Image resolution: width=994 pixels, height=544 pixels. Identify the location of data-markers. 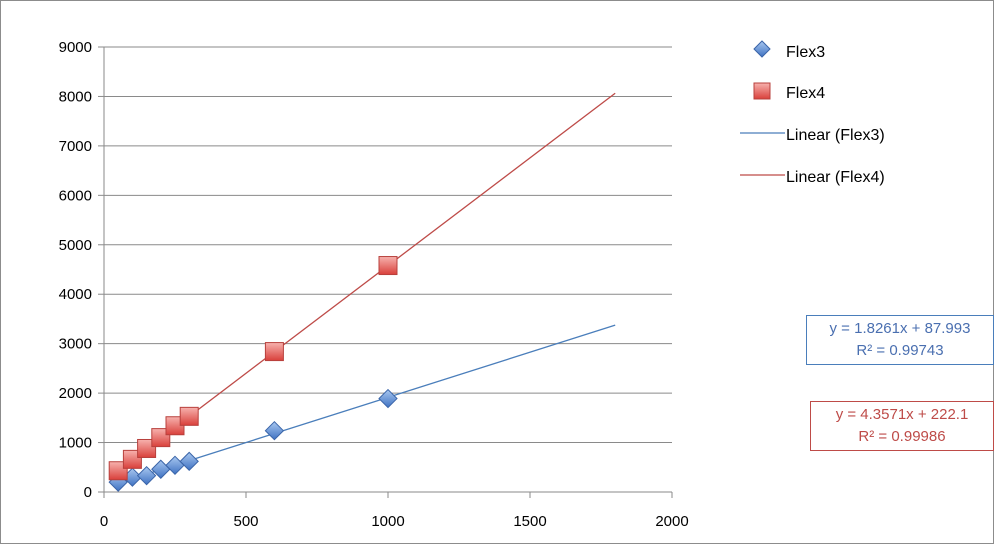
(253, 374).